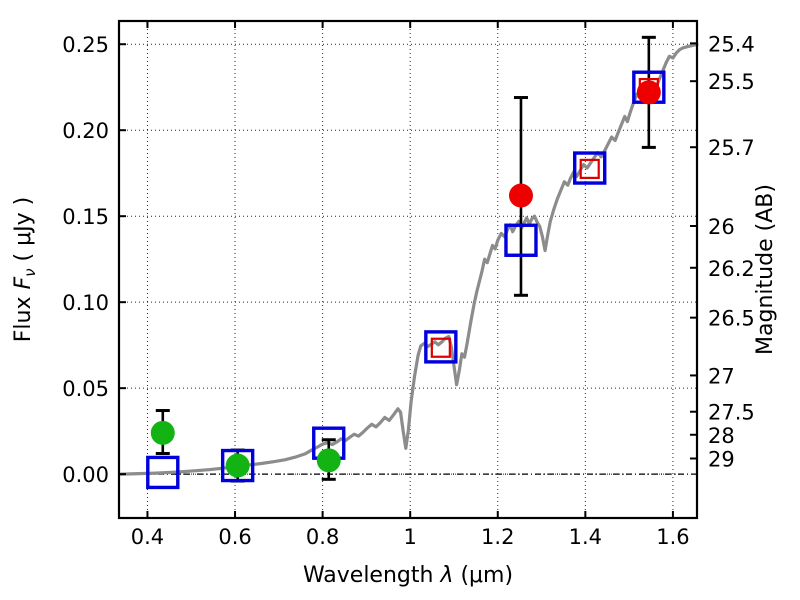 The image size is (800, 600). What do you see at coordinates (731, 148) in the screenshot?
I see `magnitude-tick-label: 25.7` at bounding box center [731, 148].